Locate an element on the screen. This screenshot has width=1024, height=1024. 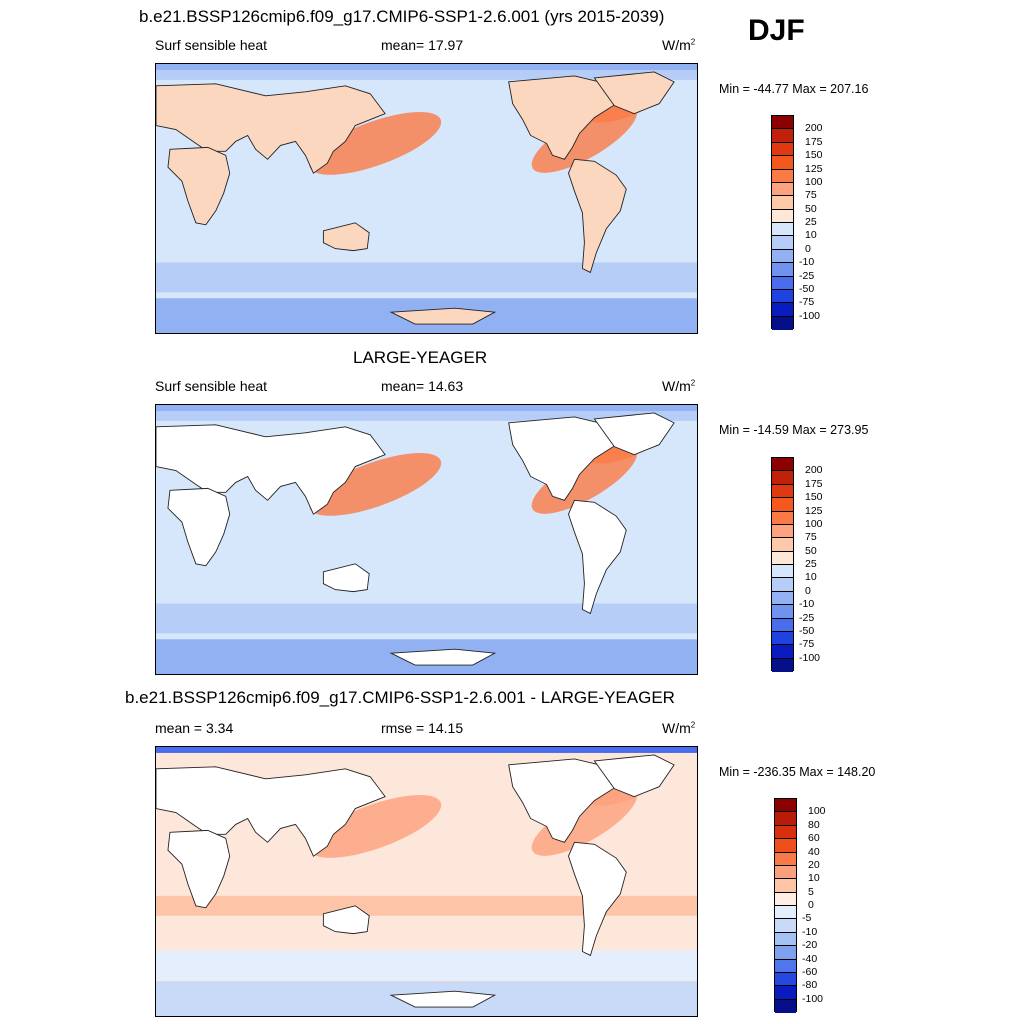
panel-3-colorbar is located at coordinates (785, 905).